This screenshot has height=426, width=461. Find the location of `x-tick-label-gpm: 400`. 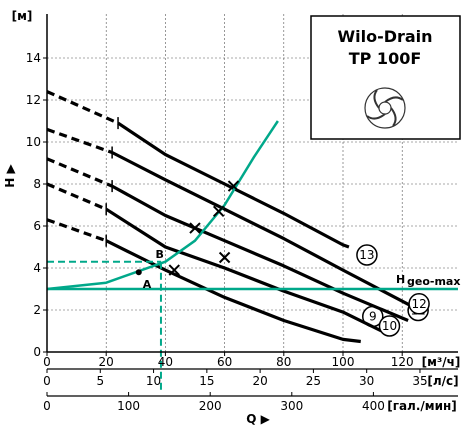

x-tick-label-gpm: 400 is located at coordinates (373, 406).